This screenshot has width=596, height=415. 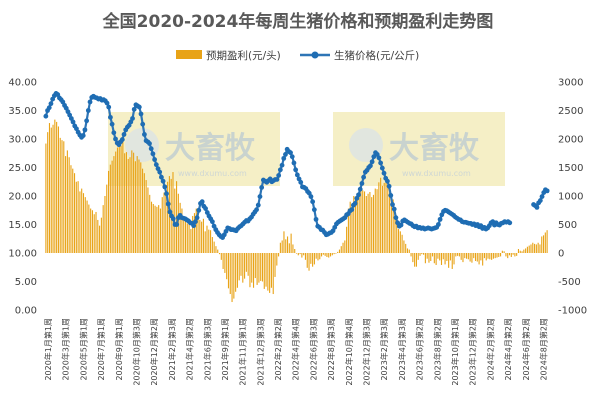 I want to click on watermark-left-text: 大畜牧, so click(x=210, y=148).